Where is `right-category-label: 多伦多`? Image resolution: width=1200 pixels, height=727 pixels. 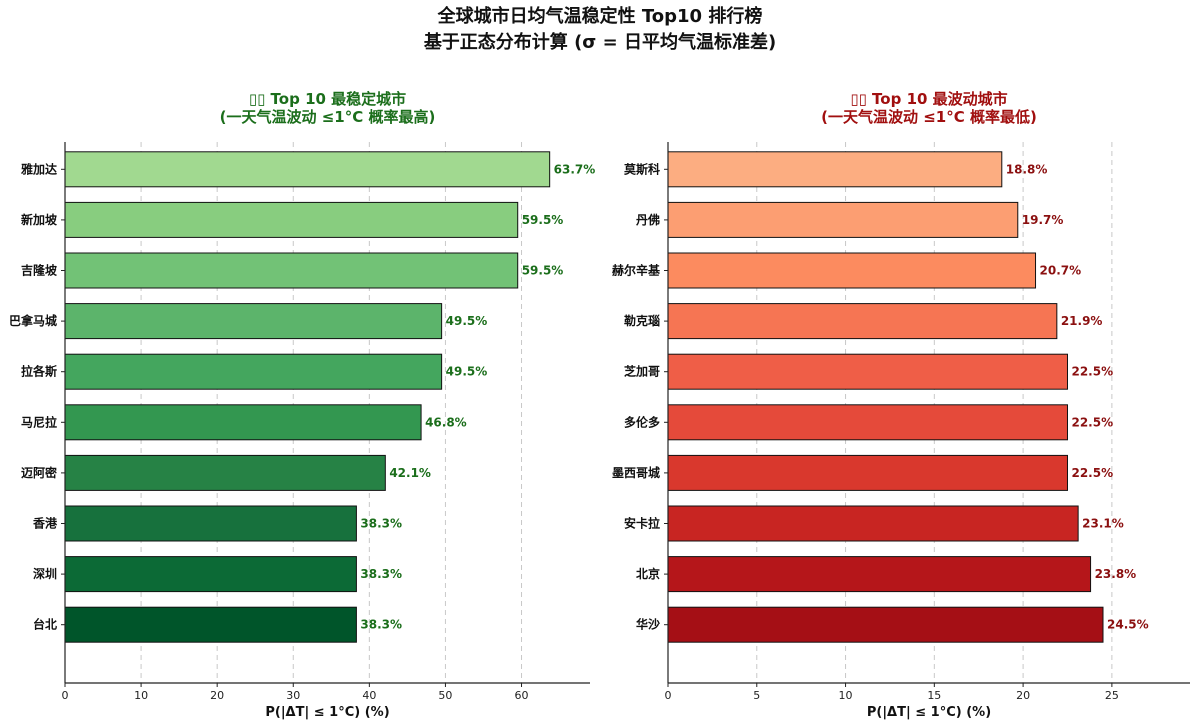
right-category-label: 多伦多 is located at coordinates (642, 421).